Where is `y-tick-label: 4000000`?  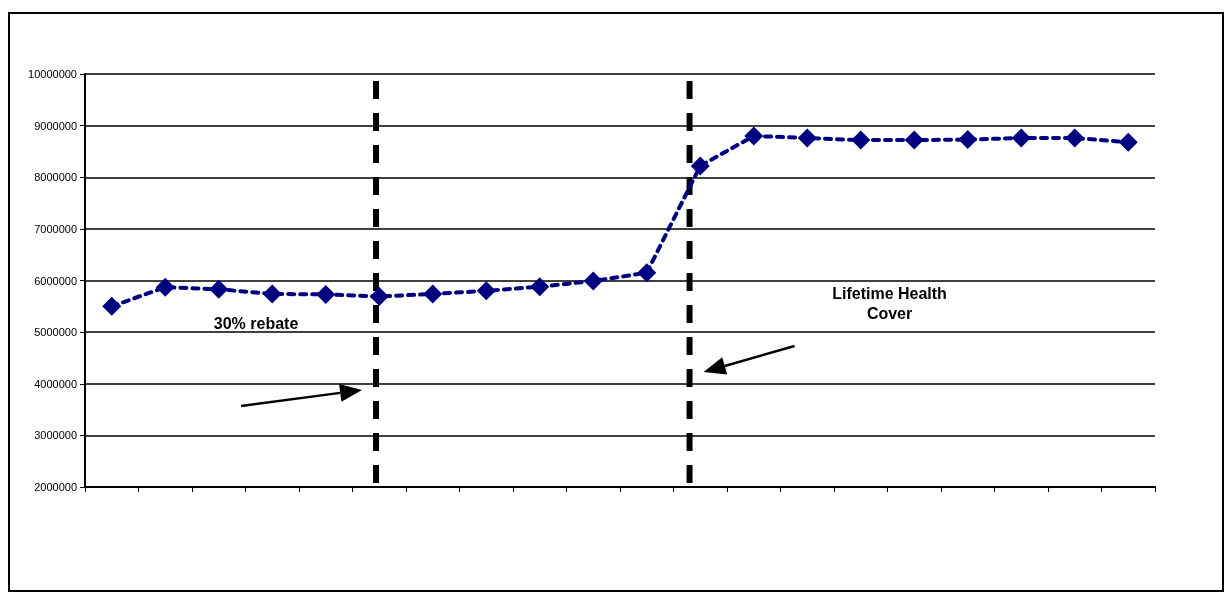
y-tick-label: 4000000 is located at coordinates (55, 383).